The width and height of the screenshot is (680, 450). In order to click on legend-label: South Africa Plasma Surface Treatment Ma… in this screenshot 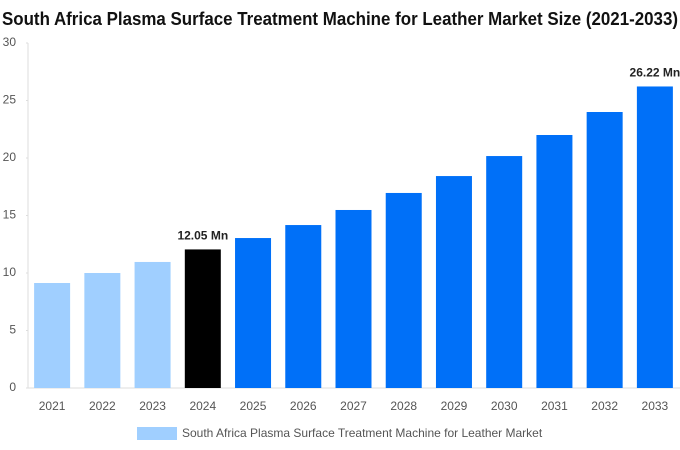, I will do `click(362, 433)`.